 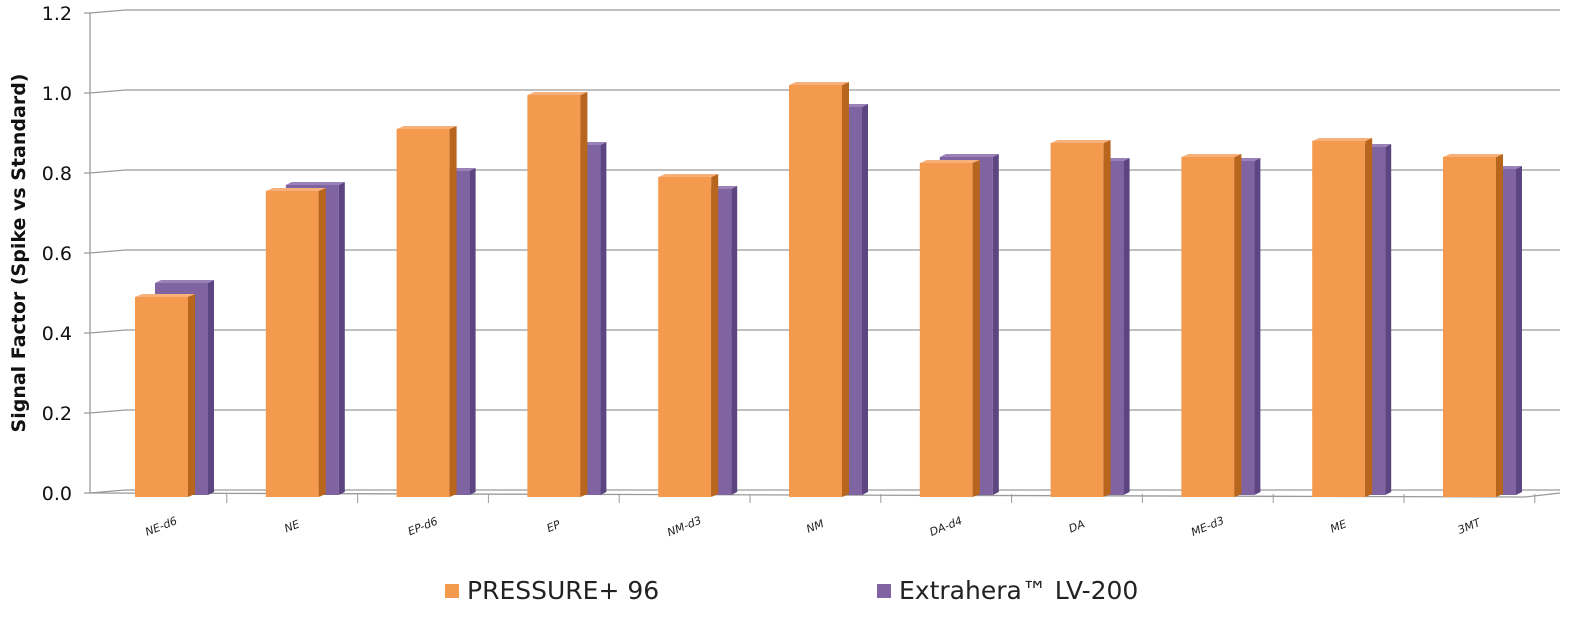 What do you see at coordinates (57, 14) in the screenshot?
I see `y-tick-label: 1.2` at bounding box center [57, 14].